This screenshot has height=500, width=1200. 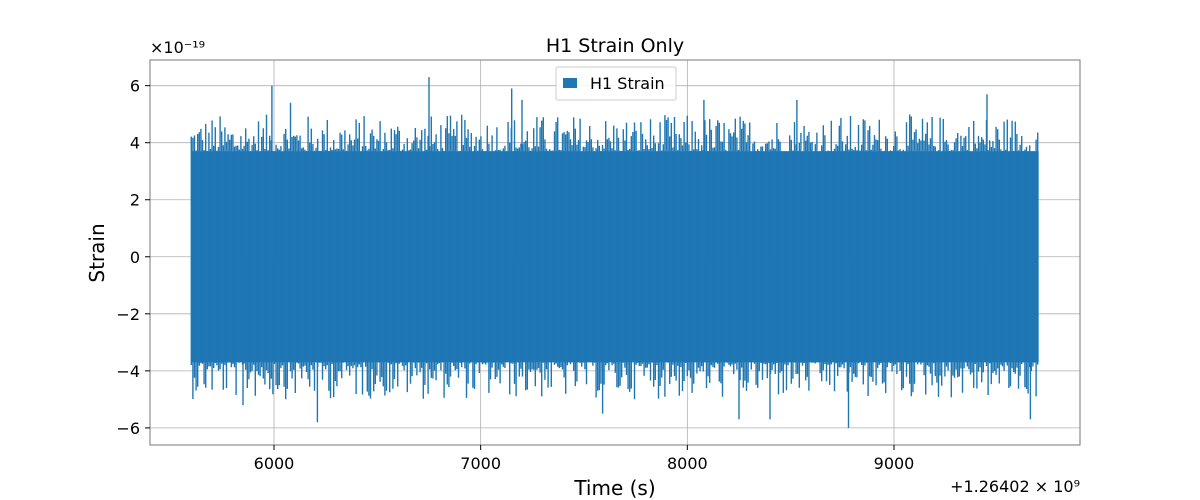 What do you see at coordinates (135, 143) in the screenshot?
I see `y-tick-label: 4` at bounding box center [135, 143].